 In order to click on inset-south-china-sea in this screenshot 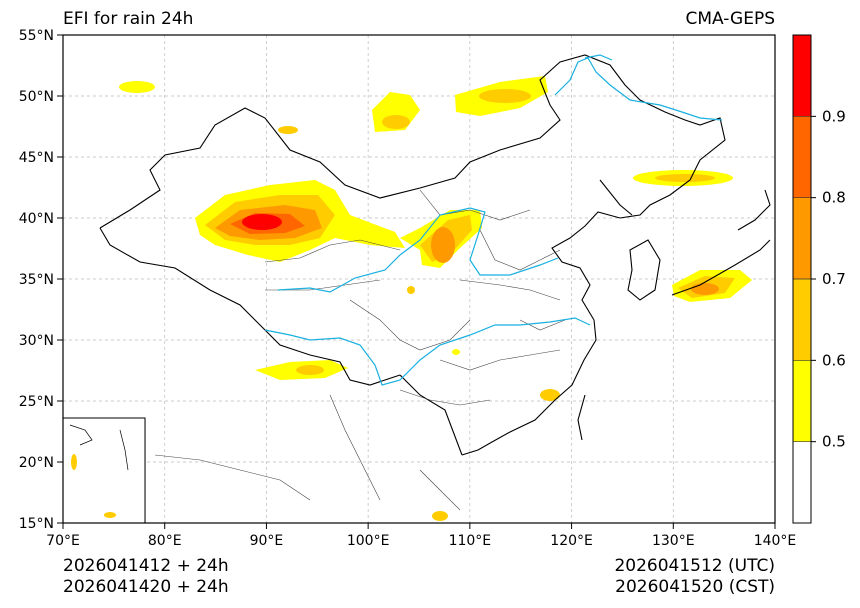, I will do `click(104, 470)`.